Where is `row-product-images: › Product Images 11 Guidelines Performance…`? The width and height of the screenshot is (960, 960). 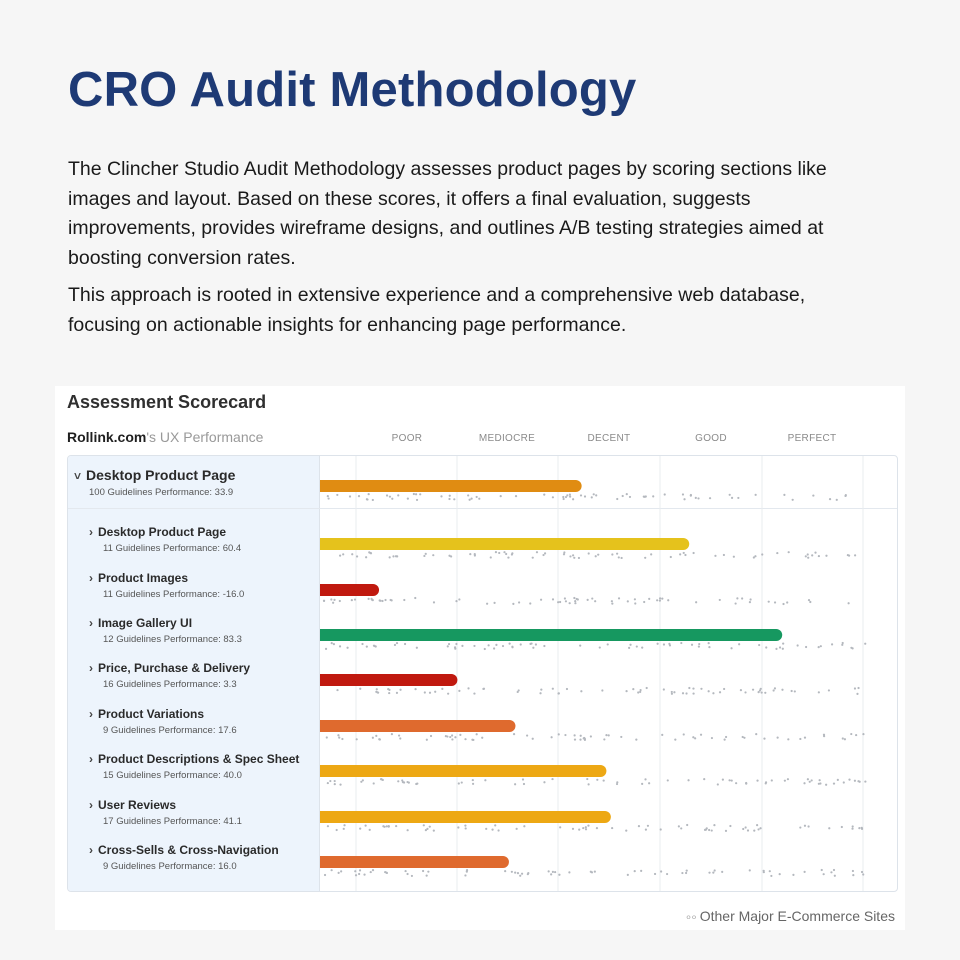
row-product-images: › Product Images 11 Guidelines Performance… is located at coordinates (166, 585).